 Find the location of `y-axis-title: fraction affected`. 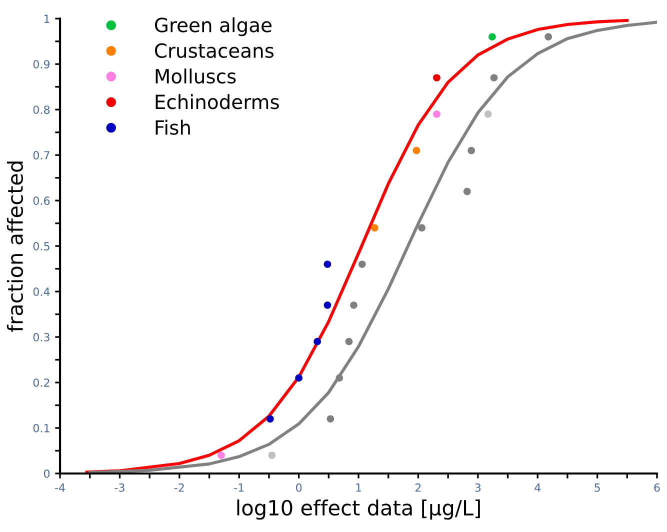

y-axis-title: fraction affected is located at coordinates (15, 247).